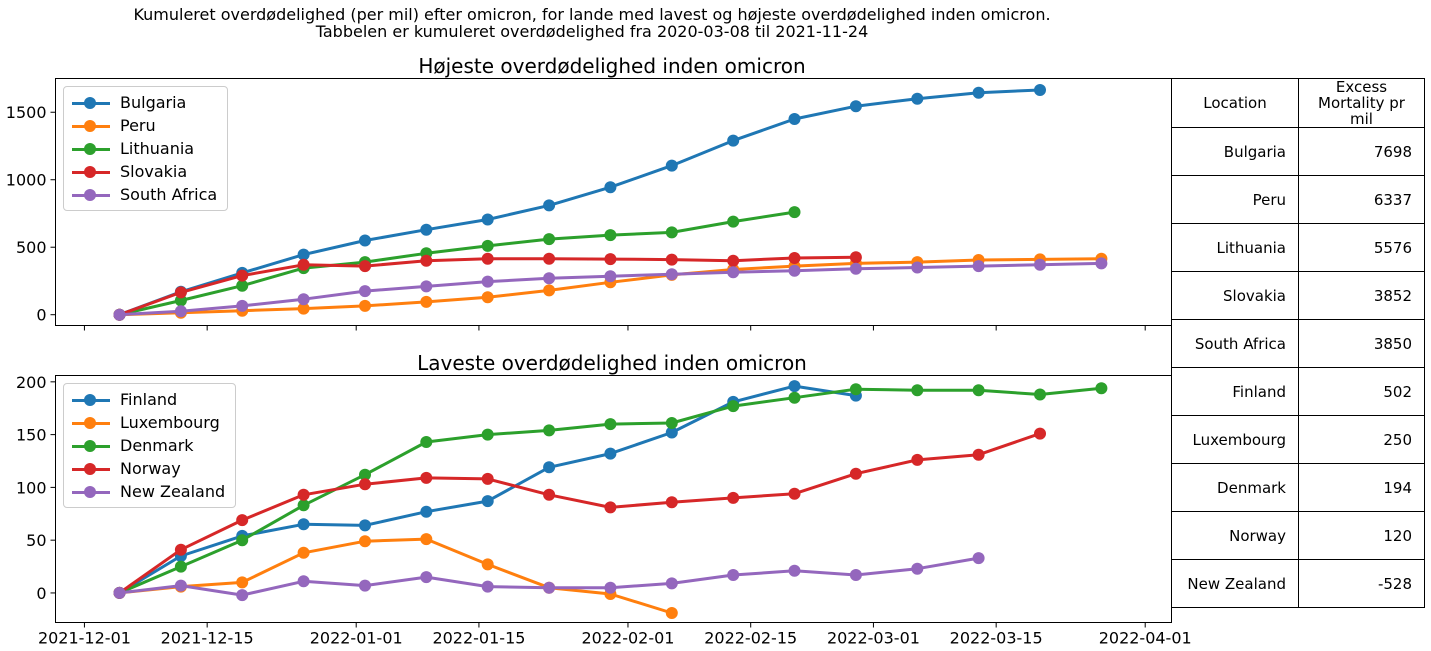 This screenshot has height=651, width=1431. Describe the element at coordinates (627, 638) in the screenshot. I see `x-tick-label: 2022-02-01` at that location.